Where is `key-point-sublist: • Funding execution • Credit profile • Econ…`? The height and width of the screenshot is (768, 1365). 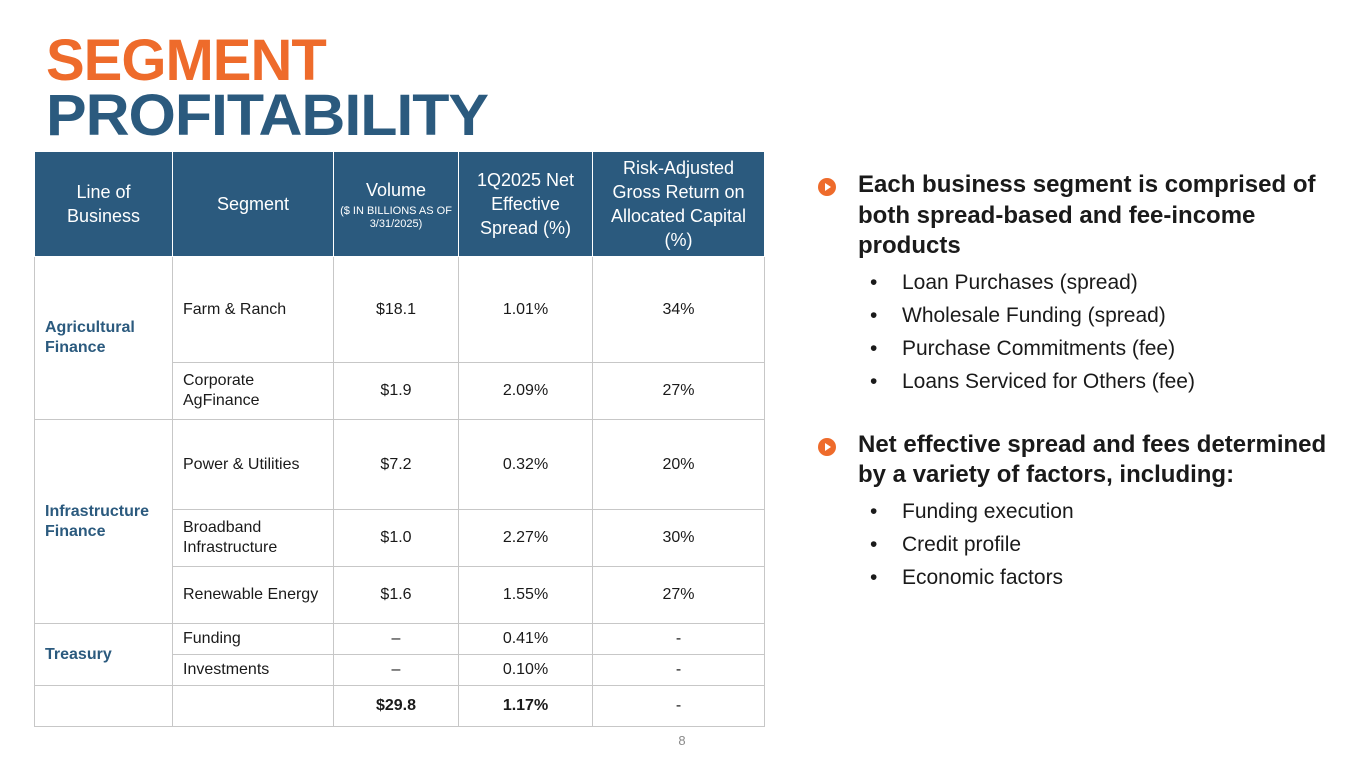 key-point-sublist: • Funding execution • Credit profile • Econ… is located at coordinates (1098, 544).